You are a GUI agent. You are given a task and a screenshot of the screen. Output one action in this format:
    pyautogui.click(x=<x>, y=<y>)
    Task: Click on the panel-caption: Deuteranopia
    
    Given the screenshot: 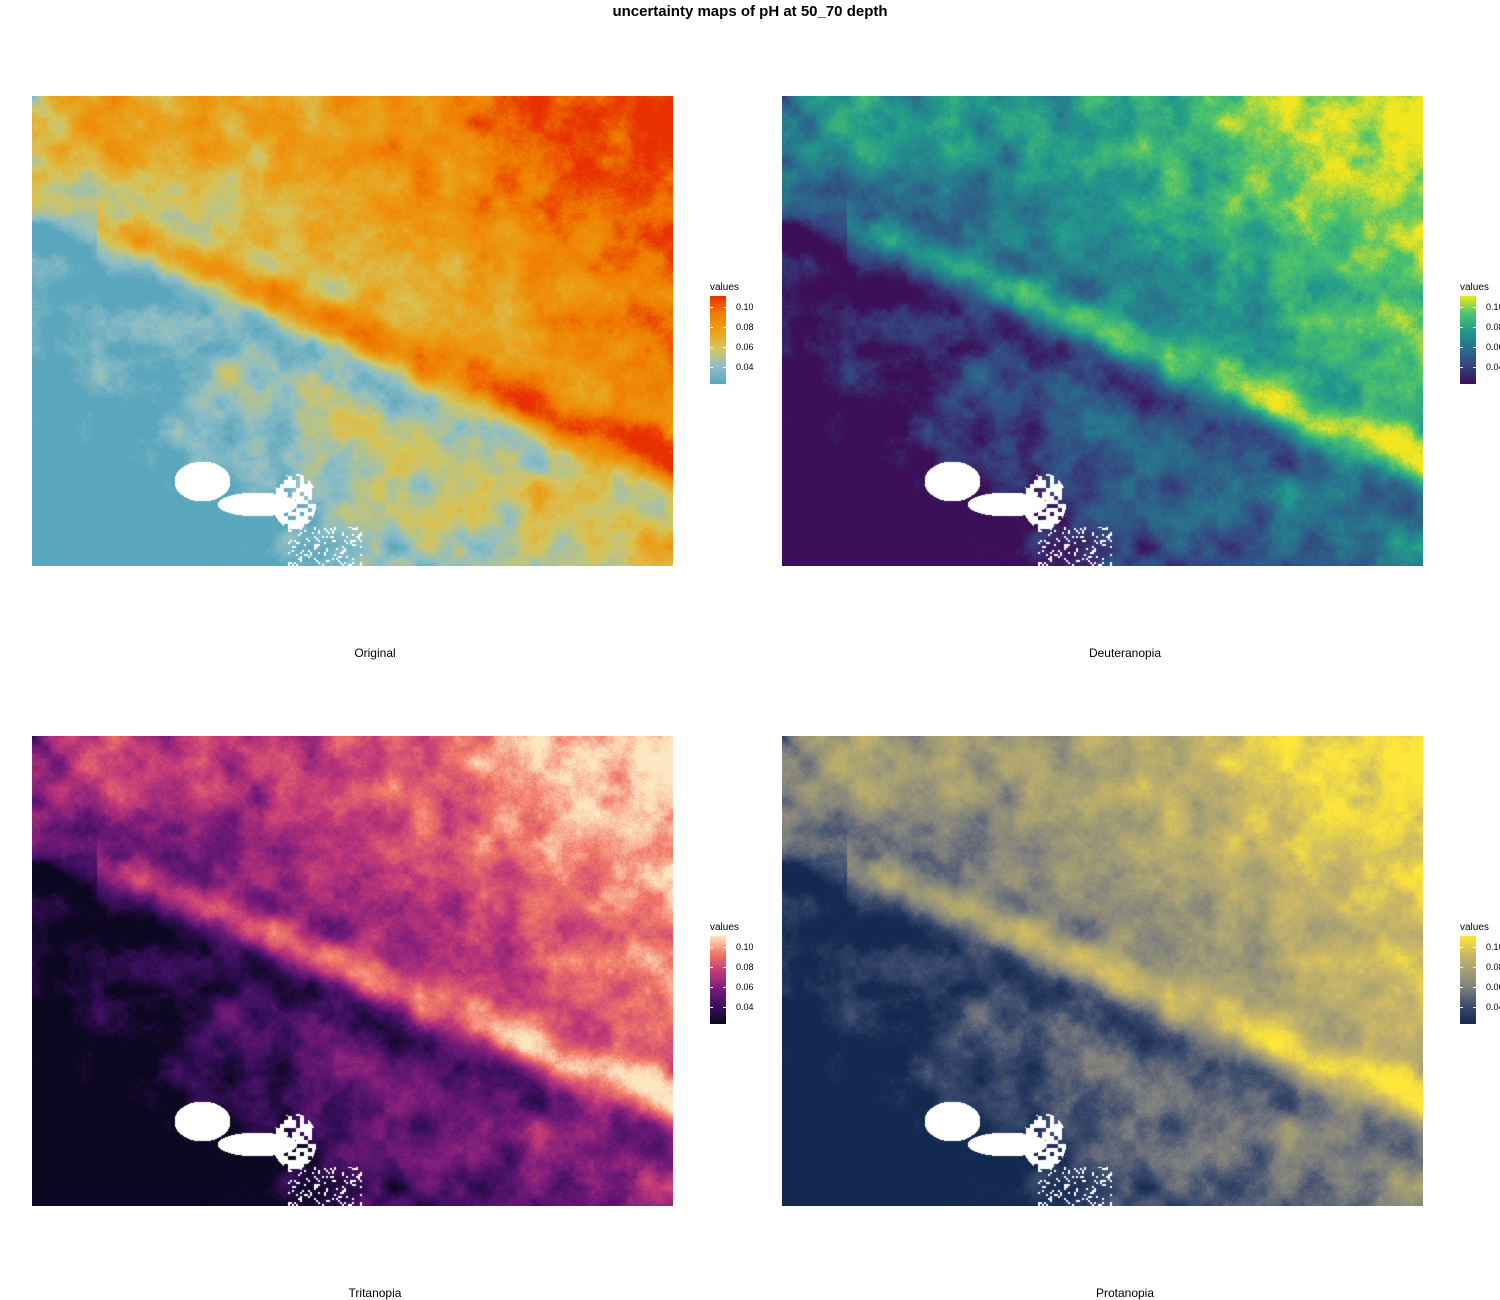 What is the action you would take?
    pyautogui.click(x=1125, y=653)
    